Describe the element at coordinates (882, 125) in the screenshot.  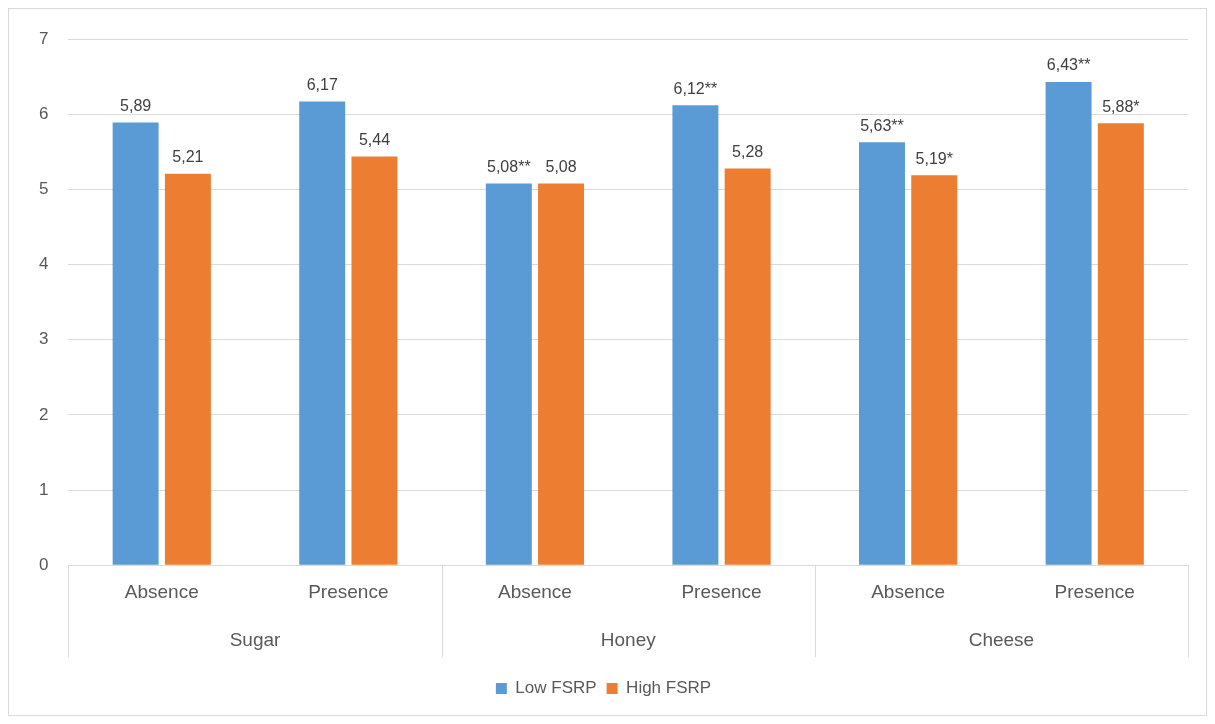
I see `data-label: 5,63**` at that location.